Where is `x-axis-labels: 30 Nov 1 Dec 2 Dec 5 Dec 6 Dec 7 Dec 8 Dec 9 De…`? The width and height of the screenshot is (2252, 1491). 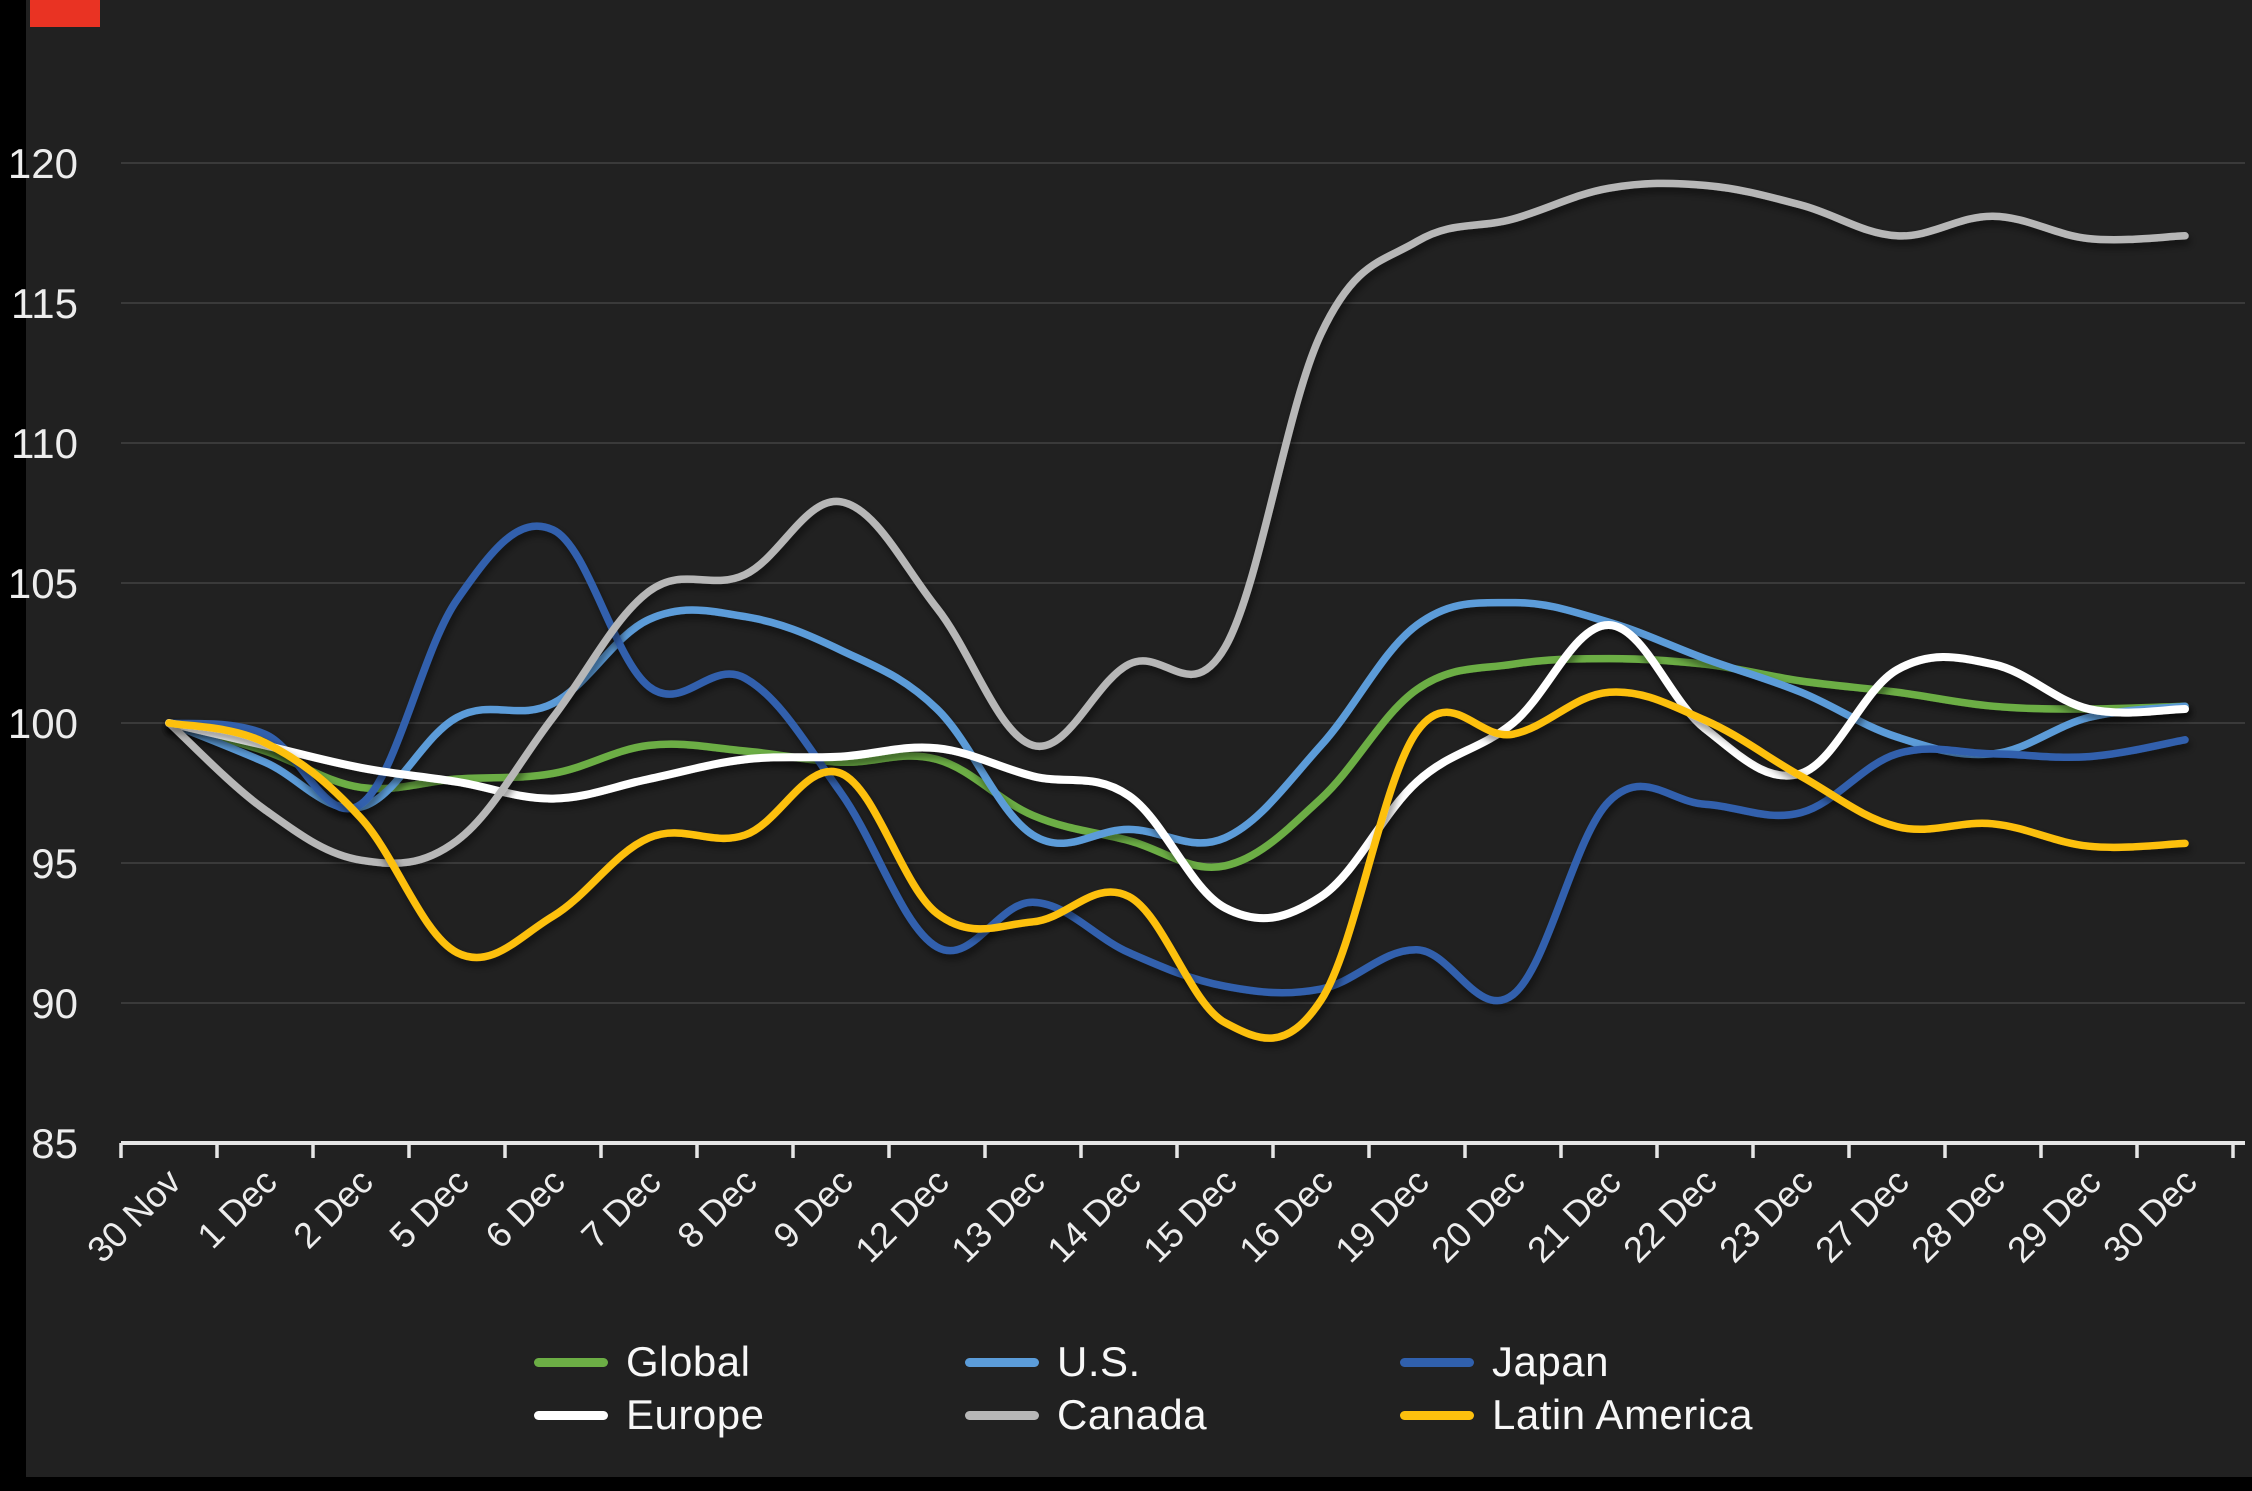
x-axis-labels: 30 Nov 1 Dec 2 Dec 5 Dec 6 Dec 7 Dec 8 Dec 9 De… is located at coordinates (1142, 1216).